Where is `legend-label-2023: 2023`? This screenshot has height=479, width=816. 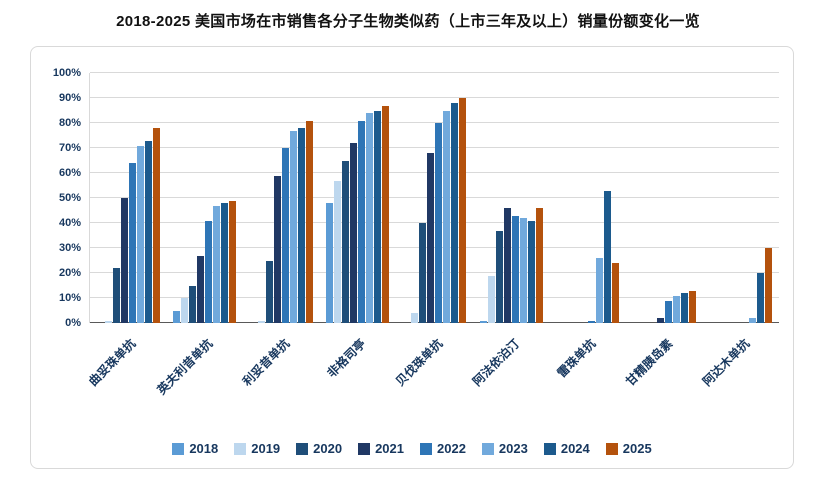
legend-label-2023: 2023 is located at coordinates (513, 448).